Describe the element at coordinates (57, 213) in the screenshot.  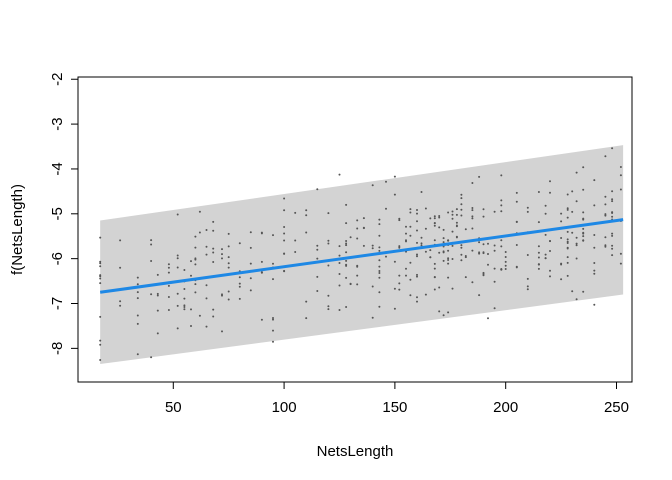
I see `y-tick-label: -5` at that location.